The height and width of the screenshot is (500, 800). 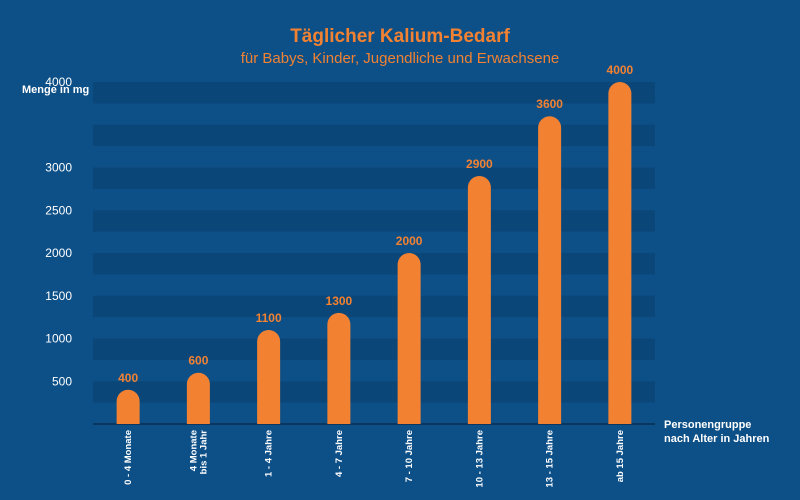 I want to click on category-label-text: 0 - 4 Monate, so click(x=128, y=457).